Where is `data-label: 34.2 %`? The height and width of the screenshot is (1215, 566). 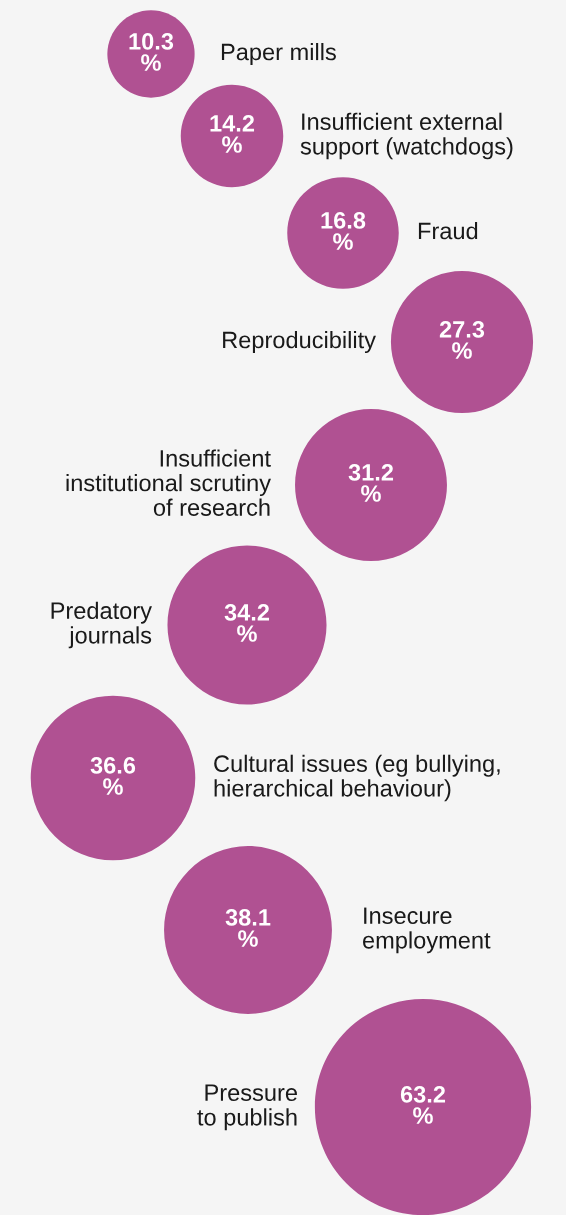 data-label: 34.2 % is located at coordinates (247, 623).